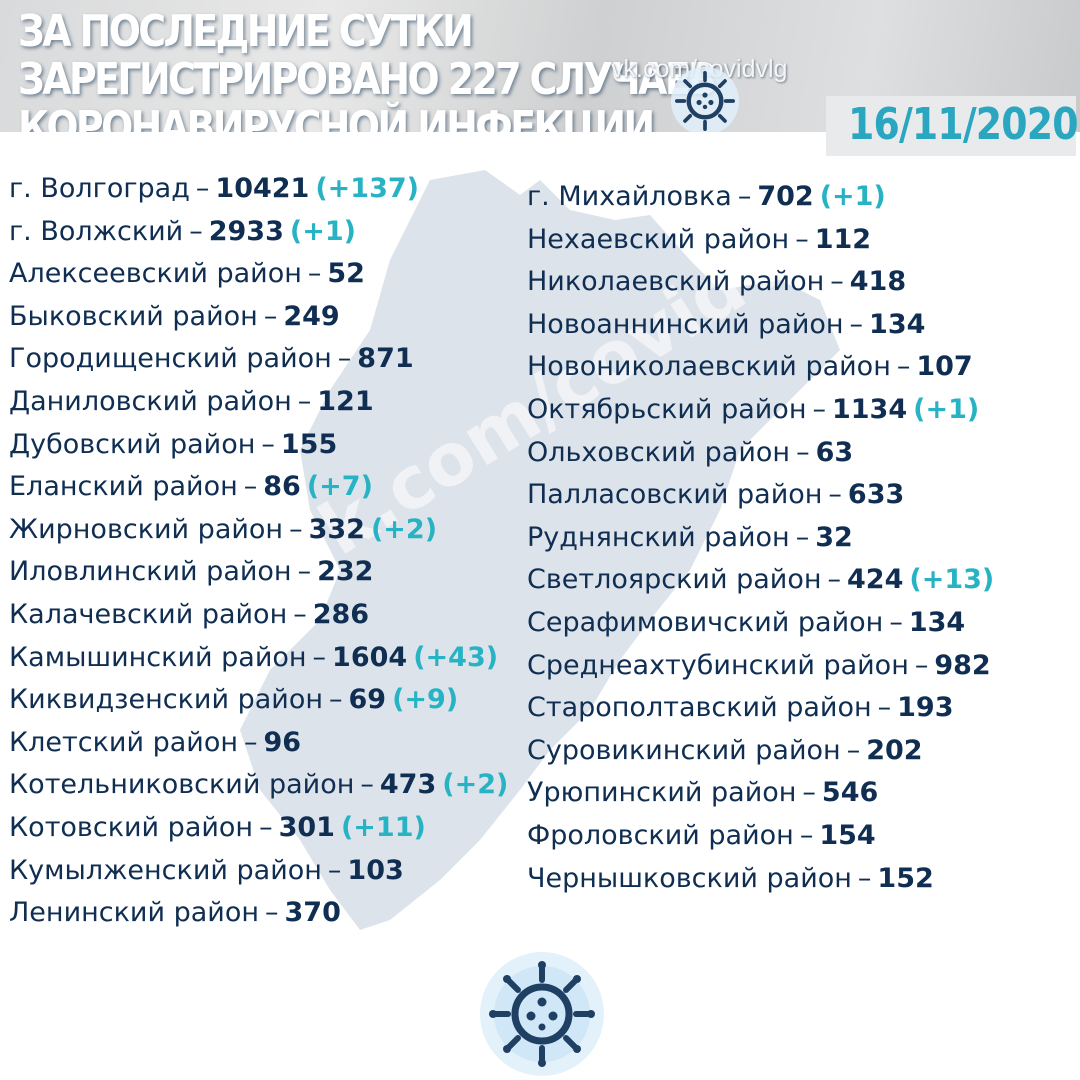 This screenshot has height=1080, width=1080. I want to click on case-count: 52, so click(346, 274).